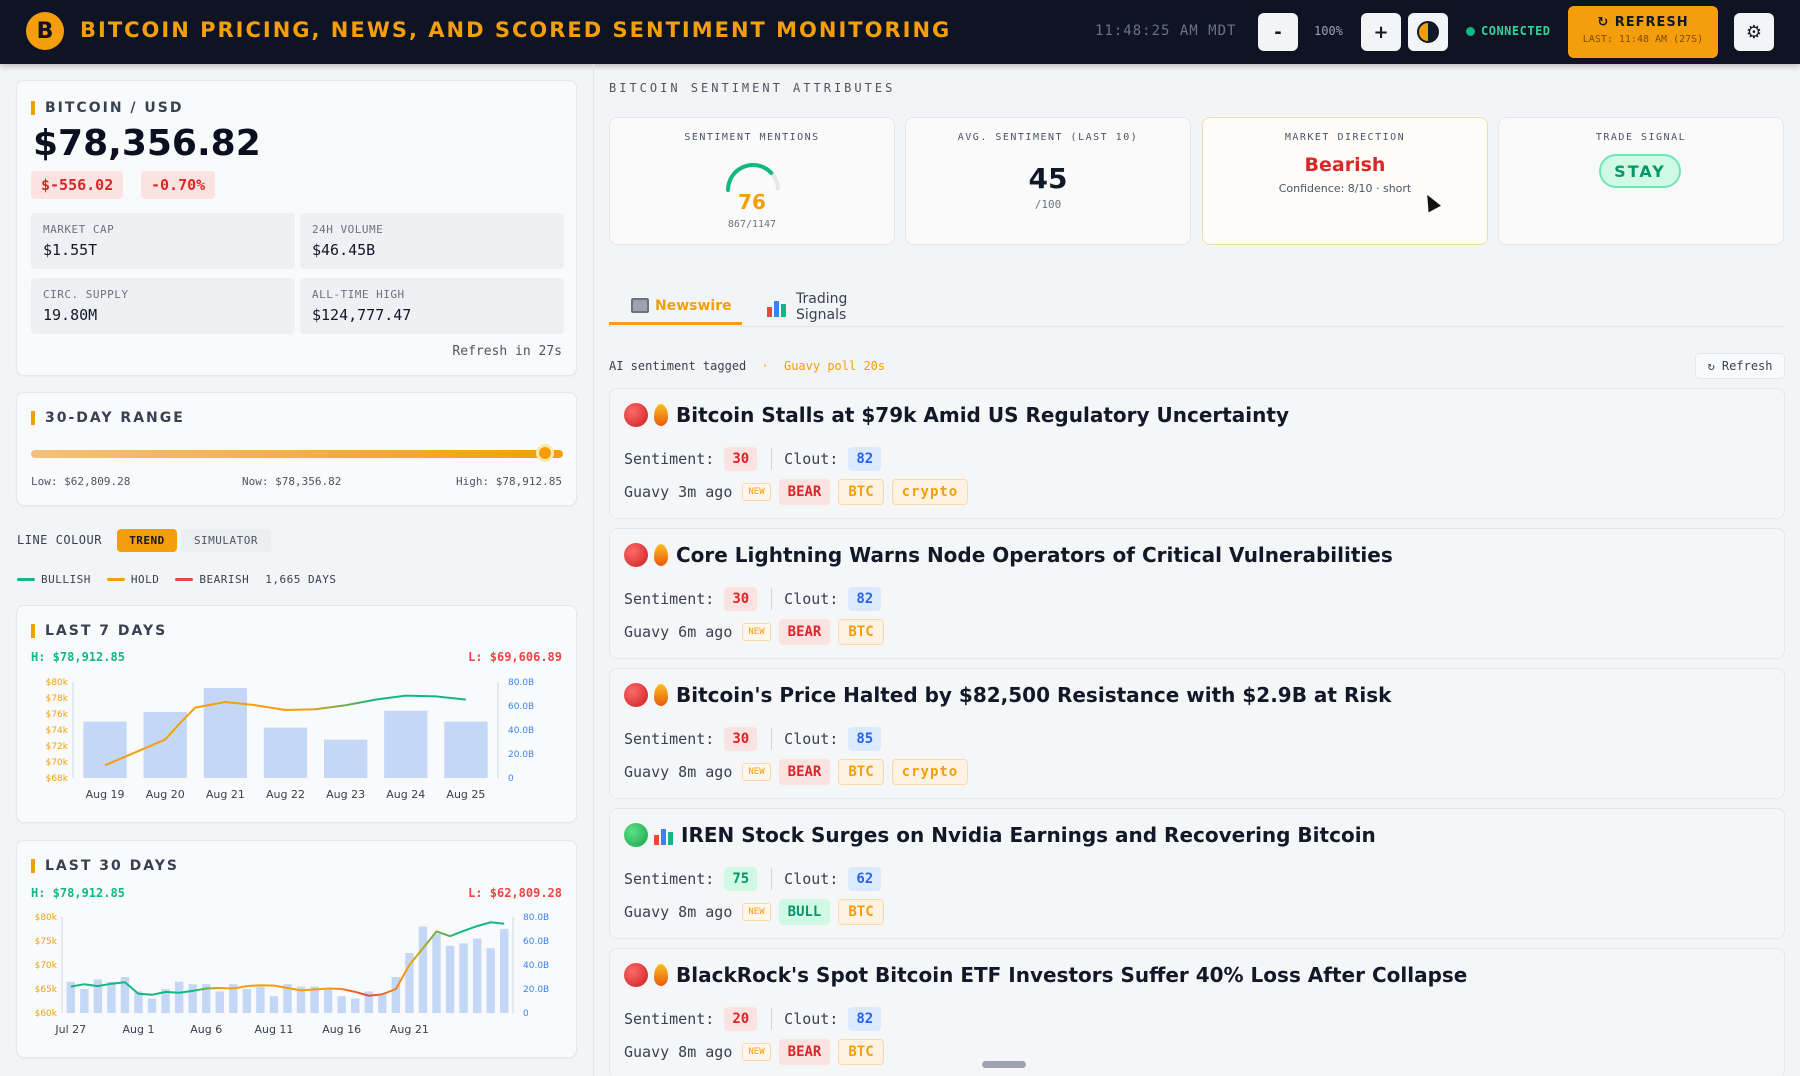 The height and width of the screenshot is (1076, 1800). What do you see at coordinates (301, 579) in the screenshot?
I see `legend-days: 1,665 DAYS` at bounding box center [301, 579].